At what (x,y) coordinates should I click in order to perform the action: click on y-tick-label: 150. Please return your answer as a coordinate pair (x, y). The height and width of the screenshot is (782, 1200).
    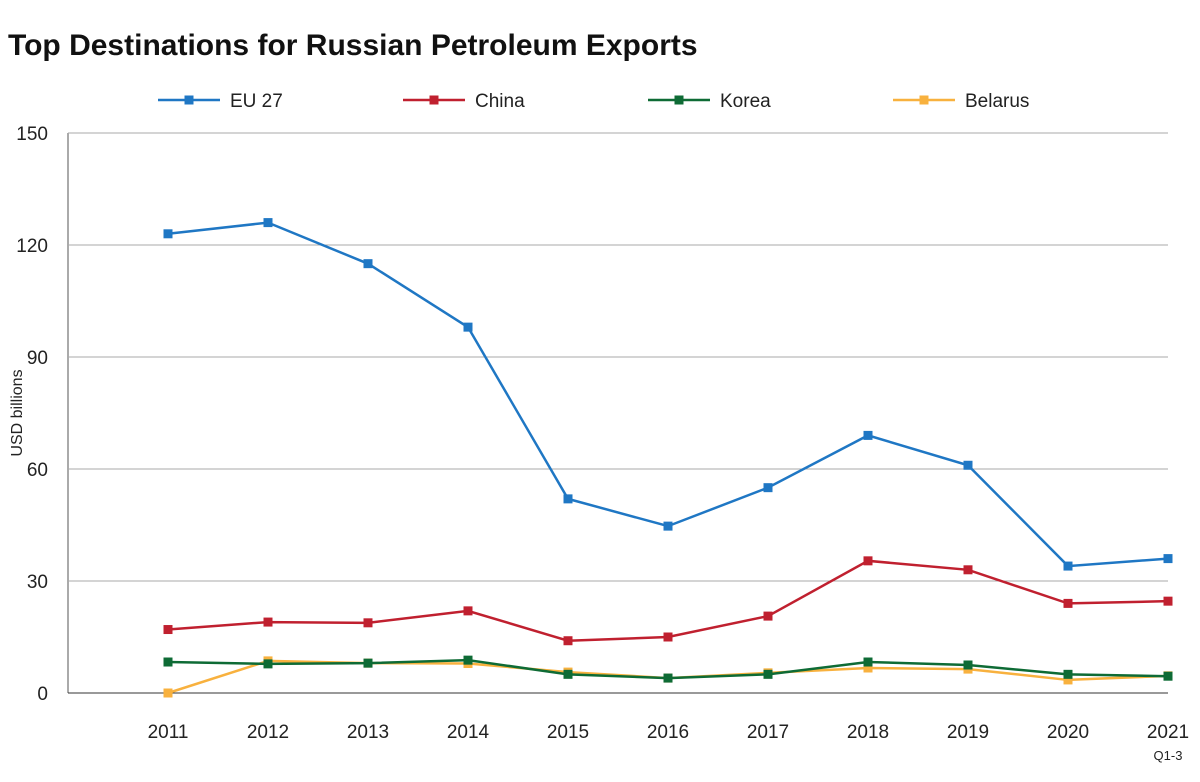
    Looking at the image, I should click on (32, 134).